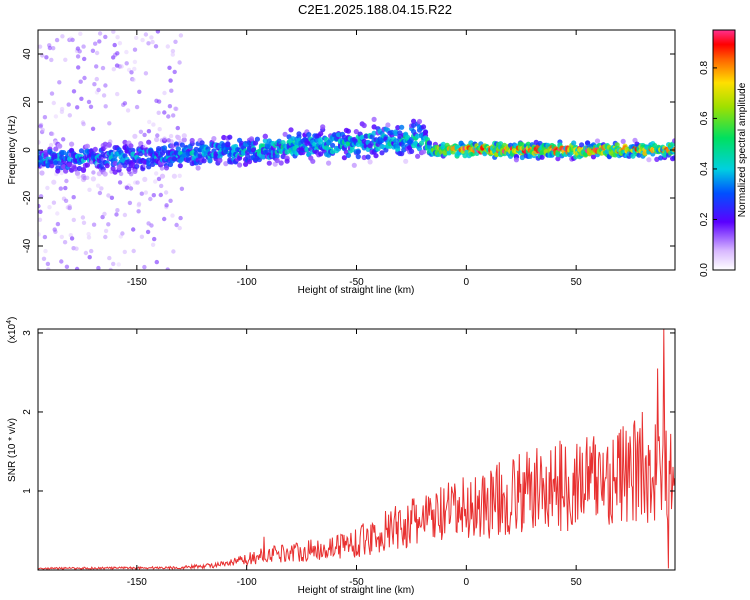 The width and height of the screenshot is (750, 600). Describe the element at coordinates (27, 333) in the screenshot. I see `y-tick-label: 3` at that location.